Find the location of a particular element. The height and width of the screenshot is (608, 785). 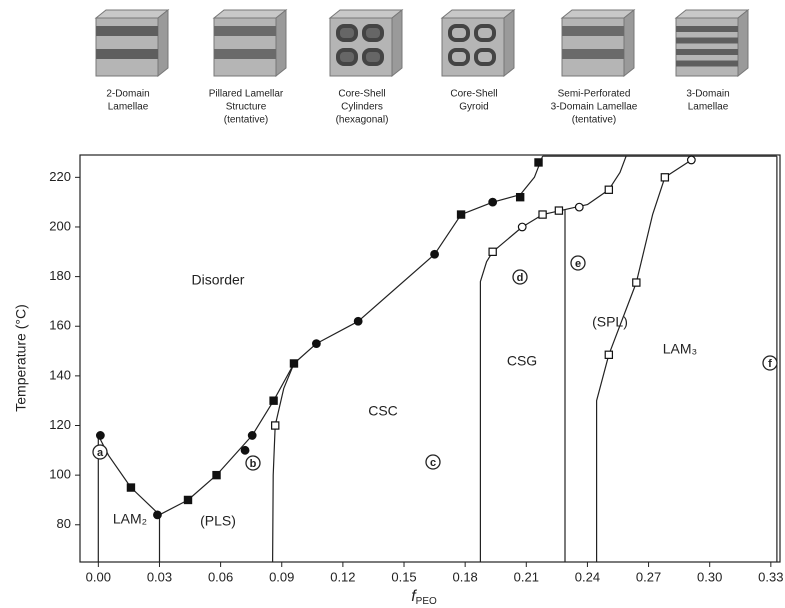

x-tick-label: 0.18 is located at coordinates (464, 576).